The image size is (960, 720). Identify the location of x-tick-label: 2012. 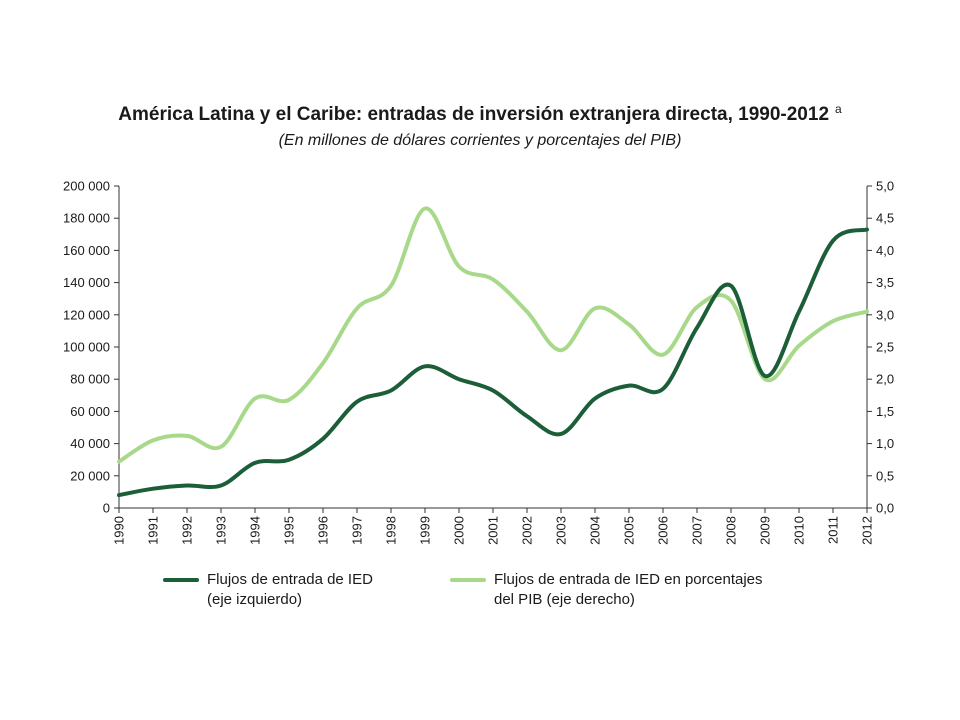
(867, 530).